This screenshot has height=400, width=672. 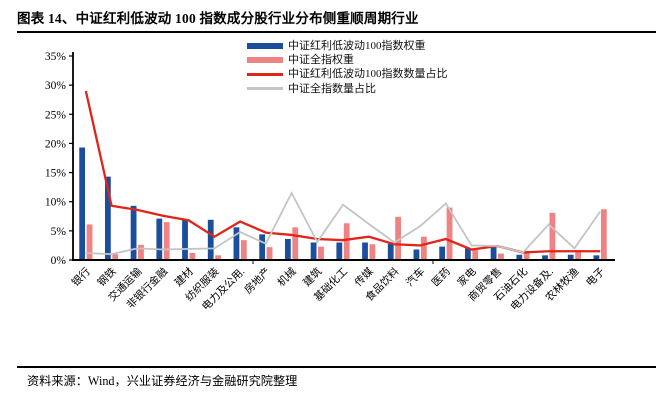 I want to click on bar-series0-cat0, so click(x=82, y=203).